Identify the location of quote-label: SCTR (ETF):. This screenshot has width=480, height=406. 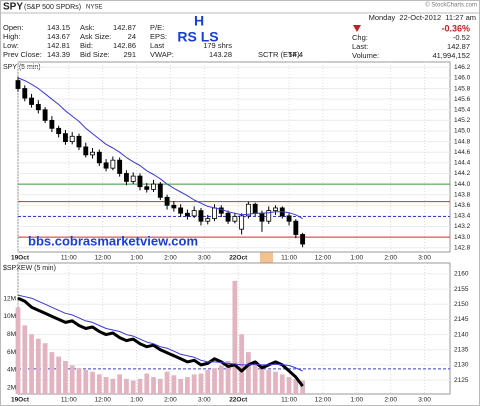
(280, 54).